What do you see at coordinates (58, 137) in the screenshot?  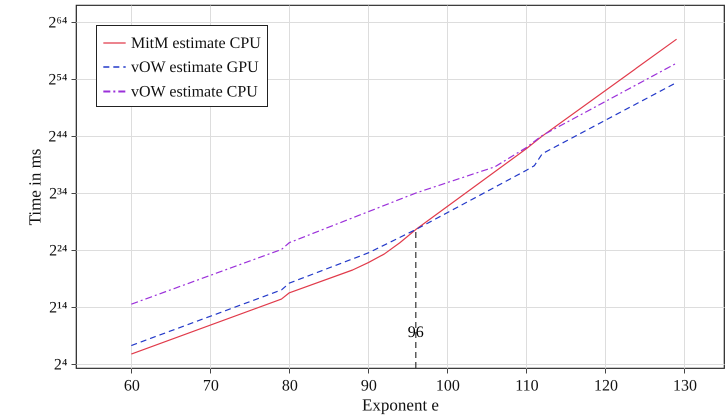 I see `y-tick-label: 2⁴⁴` at bounding box center [58, 137].